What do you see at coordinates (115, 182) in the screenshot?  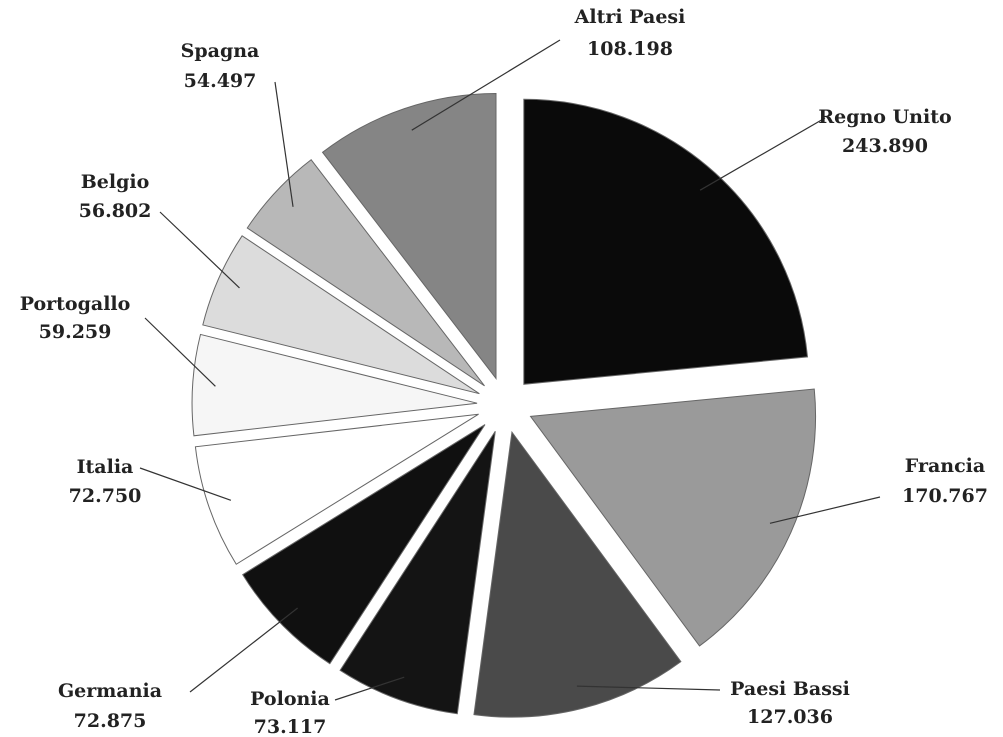 I see `slice-label: Belgio` at bounding box center [115, 182].